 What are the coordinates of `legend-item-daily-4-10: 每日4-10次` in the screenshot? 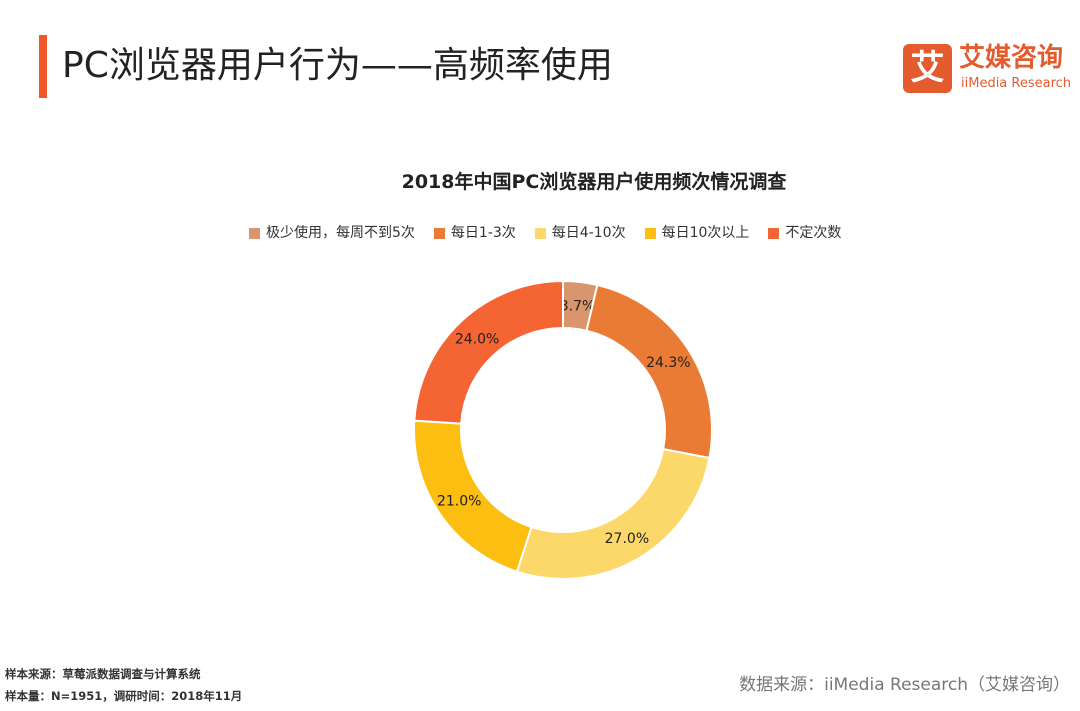 It's located at (580, 233).